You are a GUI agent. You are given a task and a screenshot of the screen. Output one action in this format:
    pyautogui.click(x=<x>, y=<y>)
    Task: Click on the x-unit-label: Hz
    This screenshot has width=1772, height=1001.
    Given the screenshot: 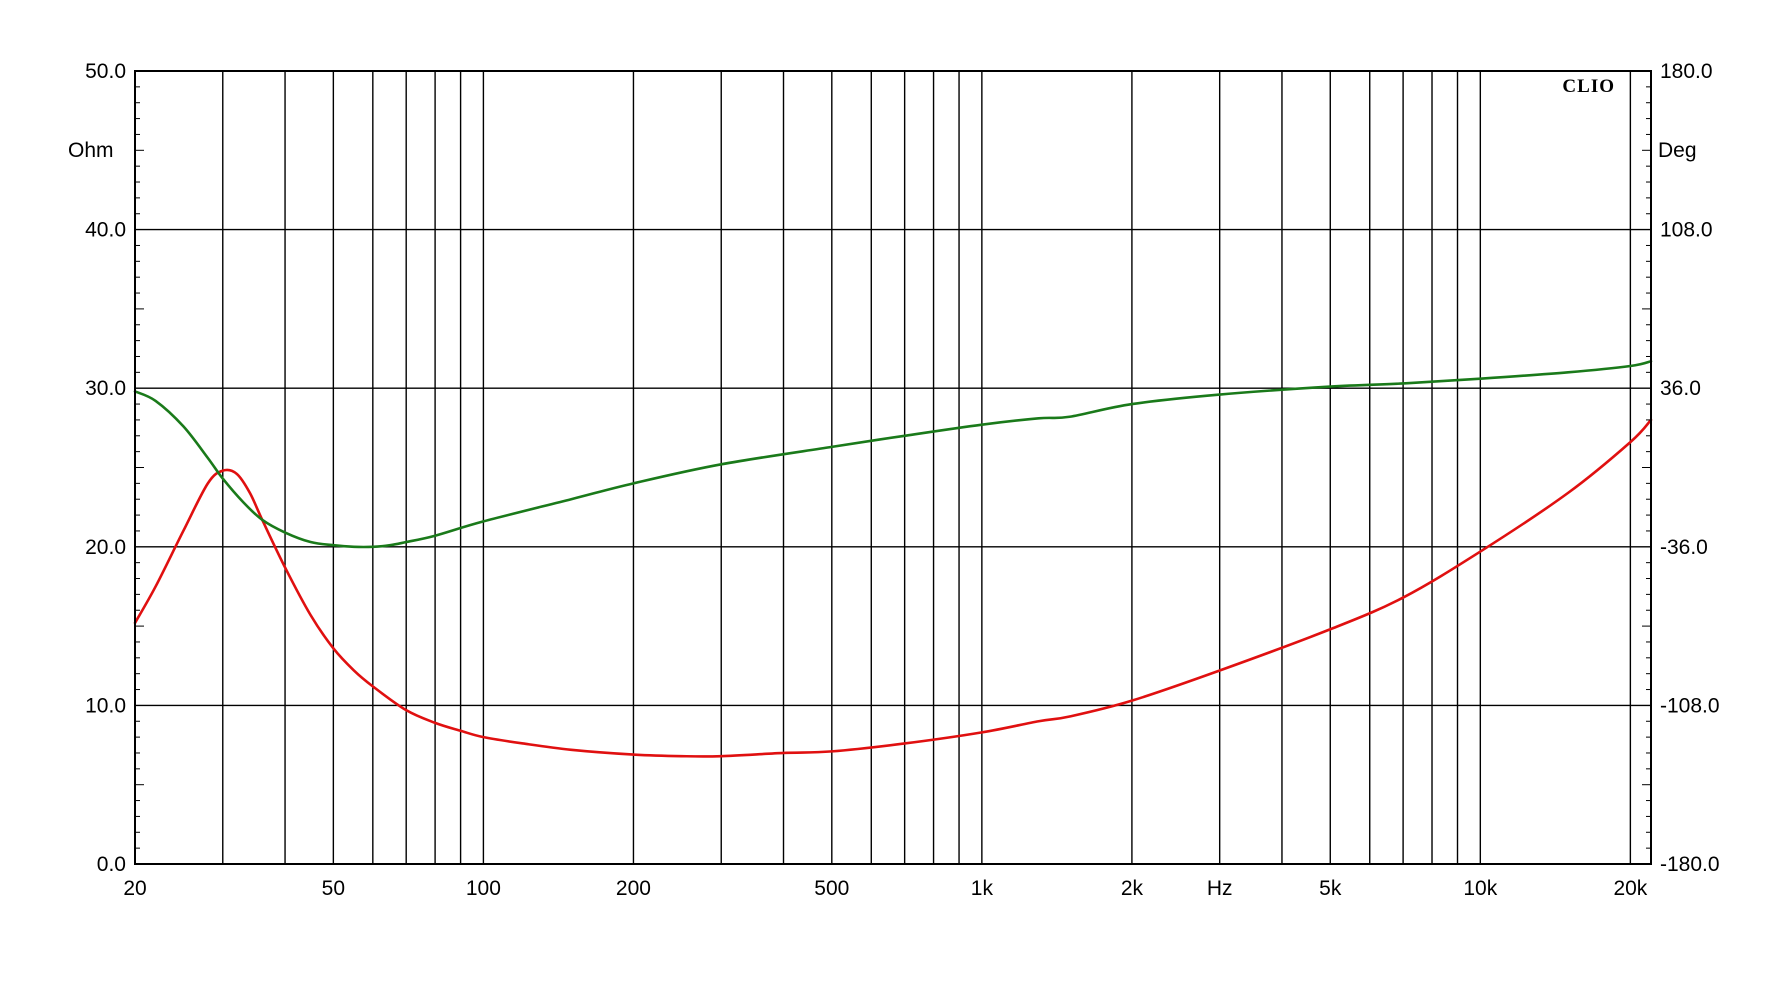 What is the action you would take?
    pyautogui.click(x=1220, y=888)
    